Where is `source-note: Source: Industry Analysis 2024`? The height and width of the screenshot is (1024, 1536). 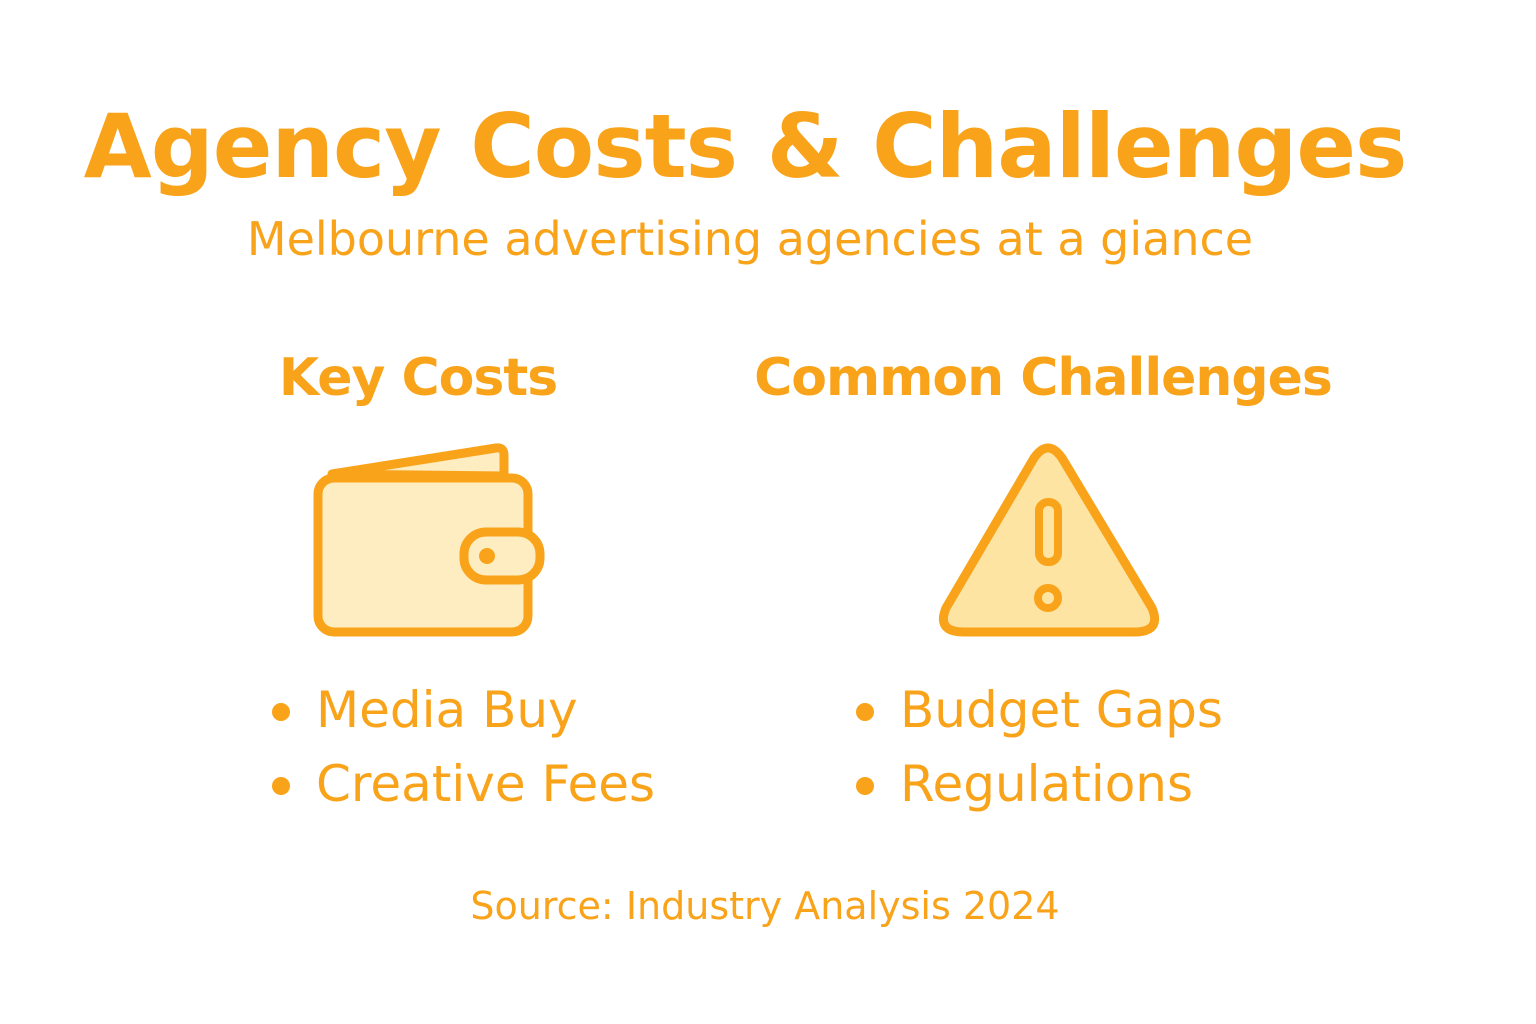 source-note: Source: Industry Analysis 2024 is located at coordinates (765, 906).